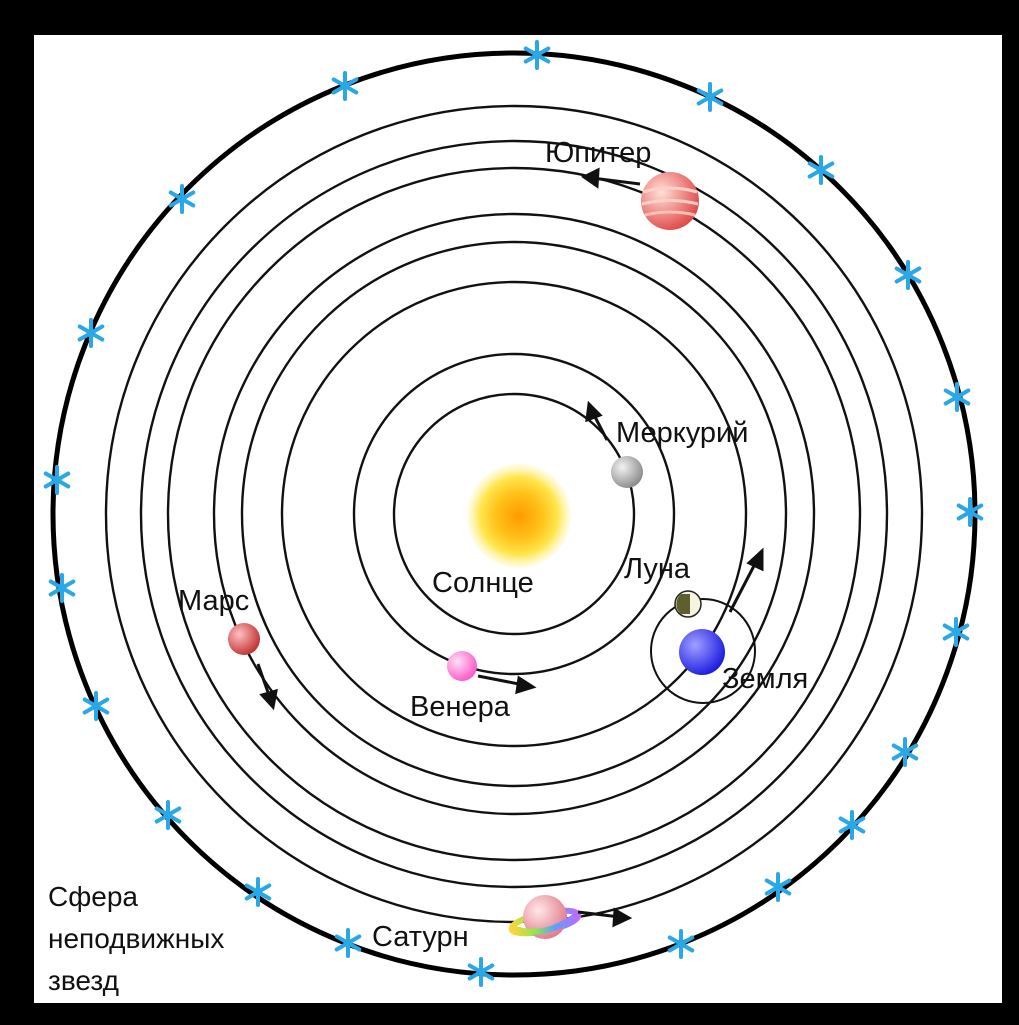 The width and height of the screenshot is (1019, 1025). Describe the element at coordinates (93, 896) in the screenshot. I see `label-sphere-line-1: Сфера` at that location.